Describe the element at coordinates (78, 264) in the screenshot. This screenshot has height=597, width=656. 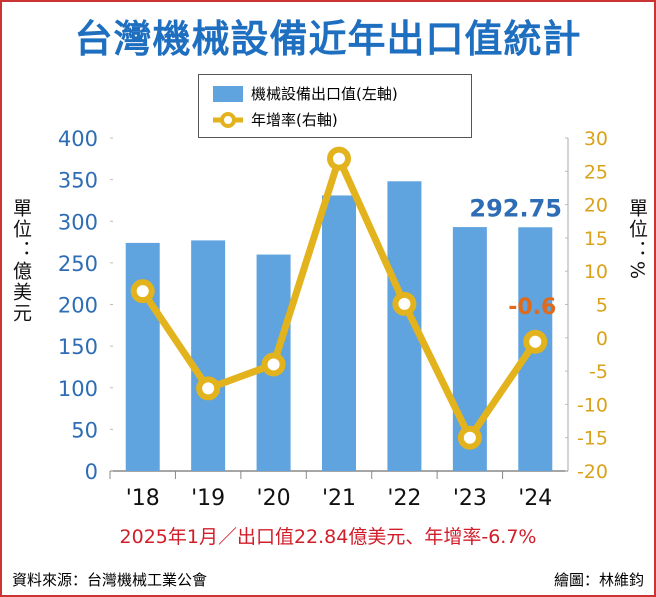
I see `left-tick-label: 250` at that location.